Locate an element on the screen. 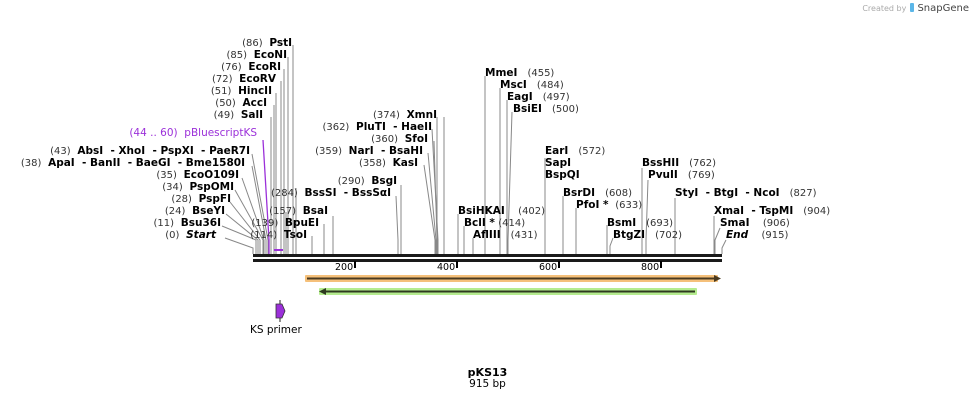  cut-site-label: (35) EcoO109I is located at coordinates (197, 175).